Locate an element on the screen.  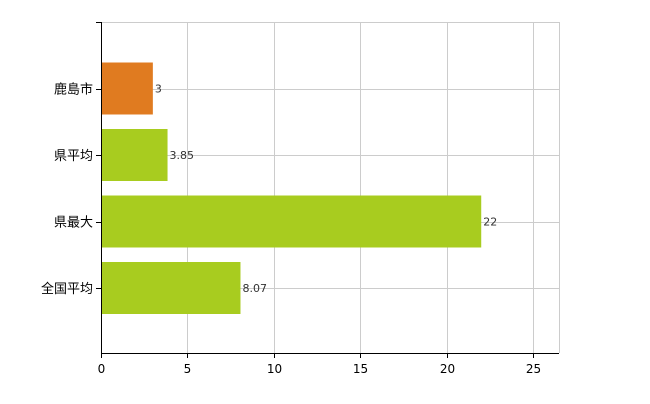
data-label: 3.85 is located at coordinates (182, 155).